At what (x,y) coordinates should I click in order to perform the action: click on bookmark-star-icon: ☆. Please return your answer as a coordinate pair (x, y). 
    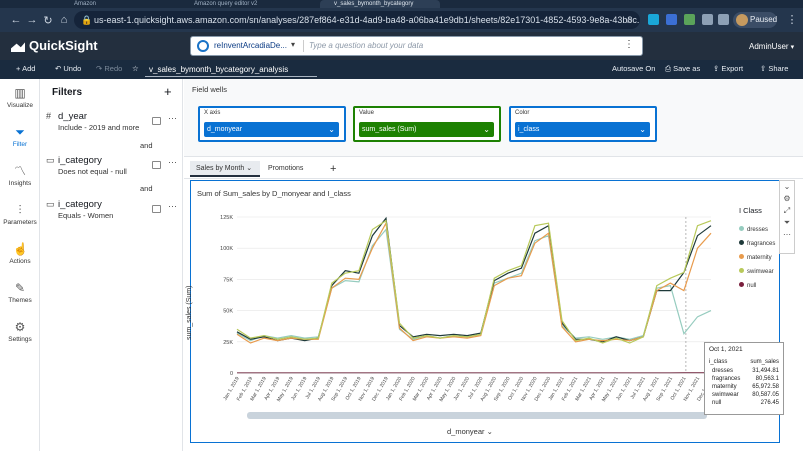
    Looking at the image, I should click on (628, 20).